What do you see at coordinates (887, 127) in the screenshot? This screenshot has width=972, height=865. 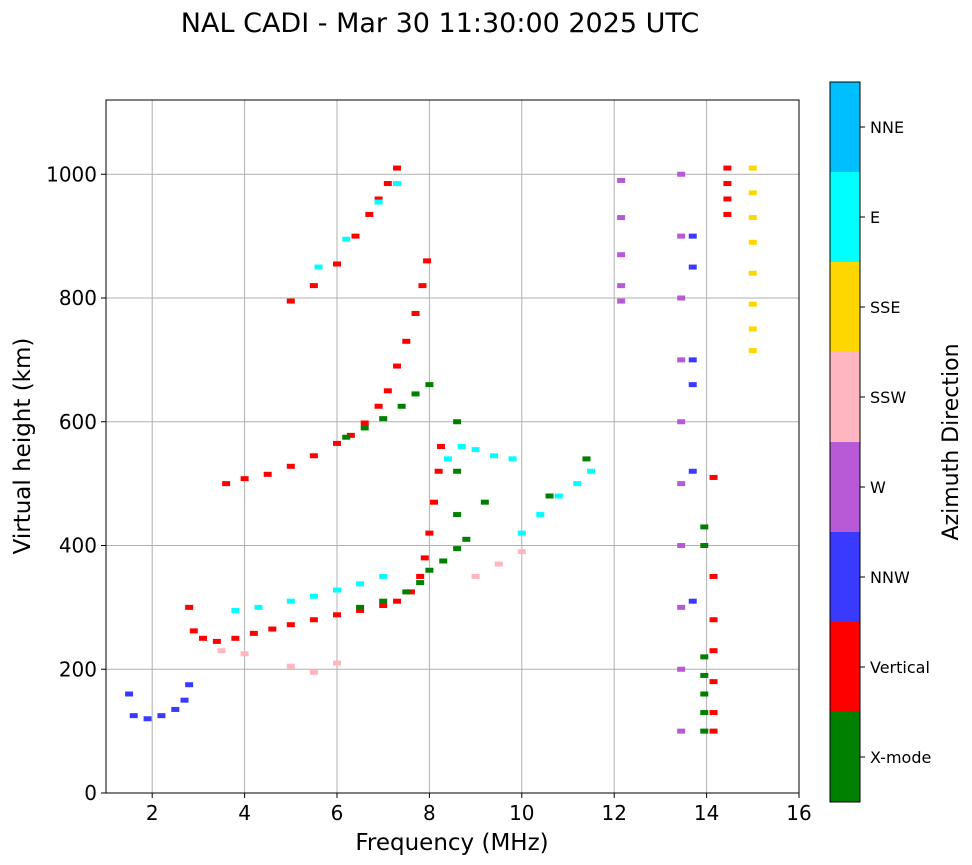 I see `colorbar-tick-label: NNE` at bounding box center [887, 127].